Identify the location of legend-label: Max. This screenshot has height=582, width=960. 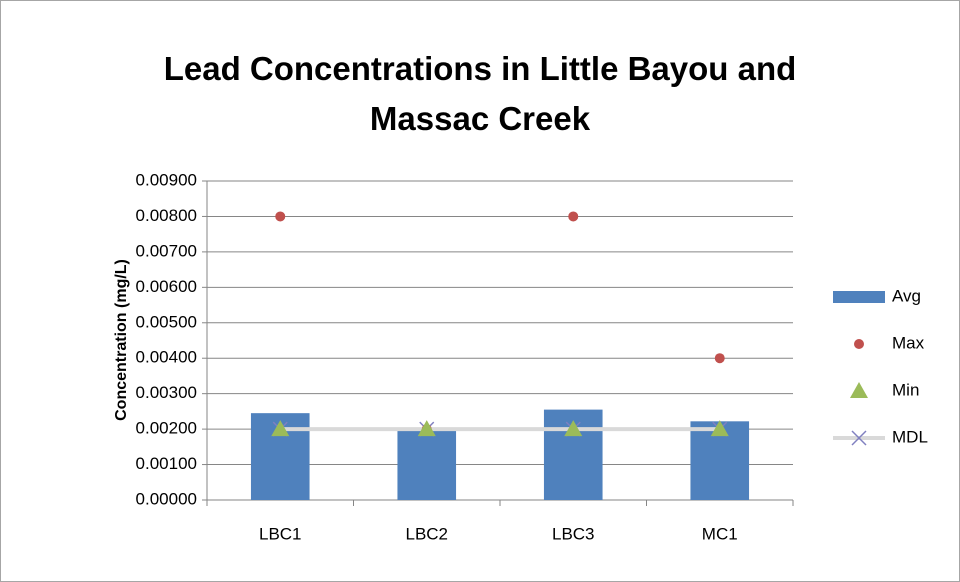
(908, 342).